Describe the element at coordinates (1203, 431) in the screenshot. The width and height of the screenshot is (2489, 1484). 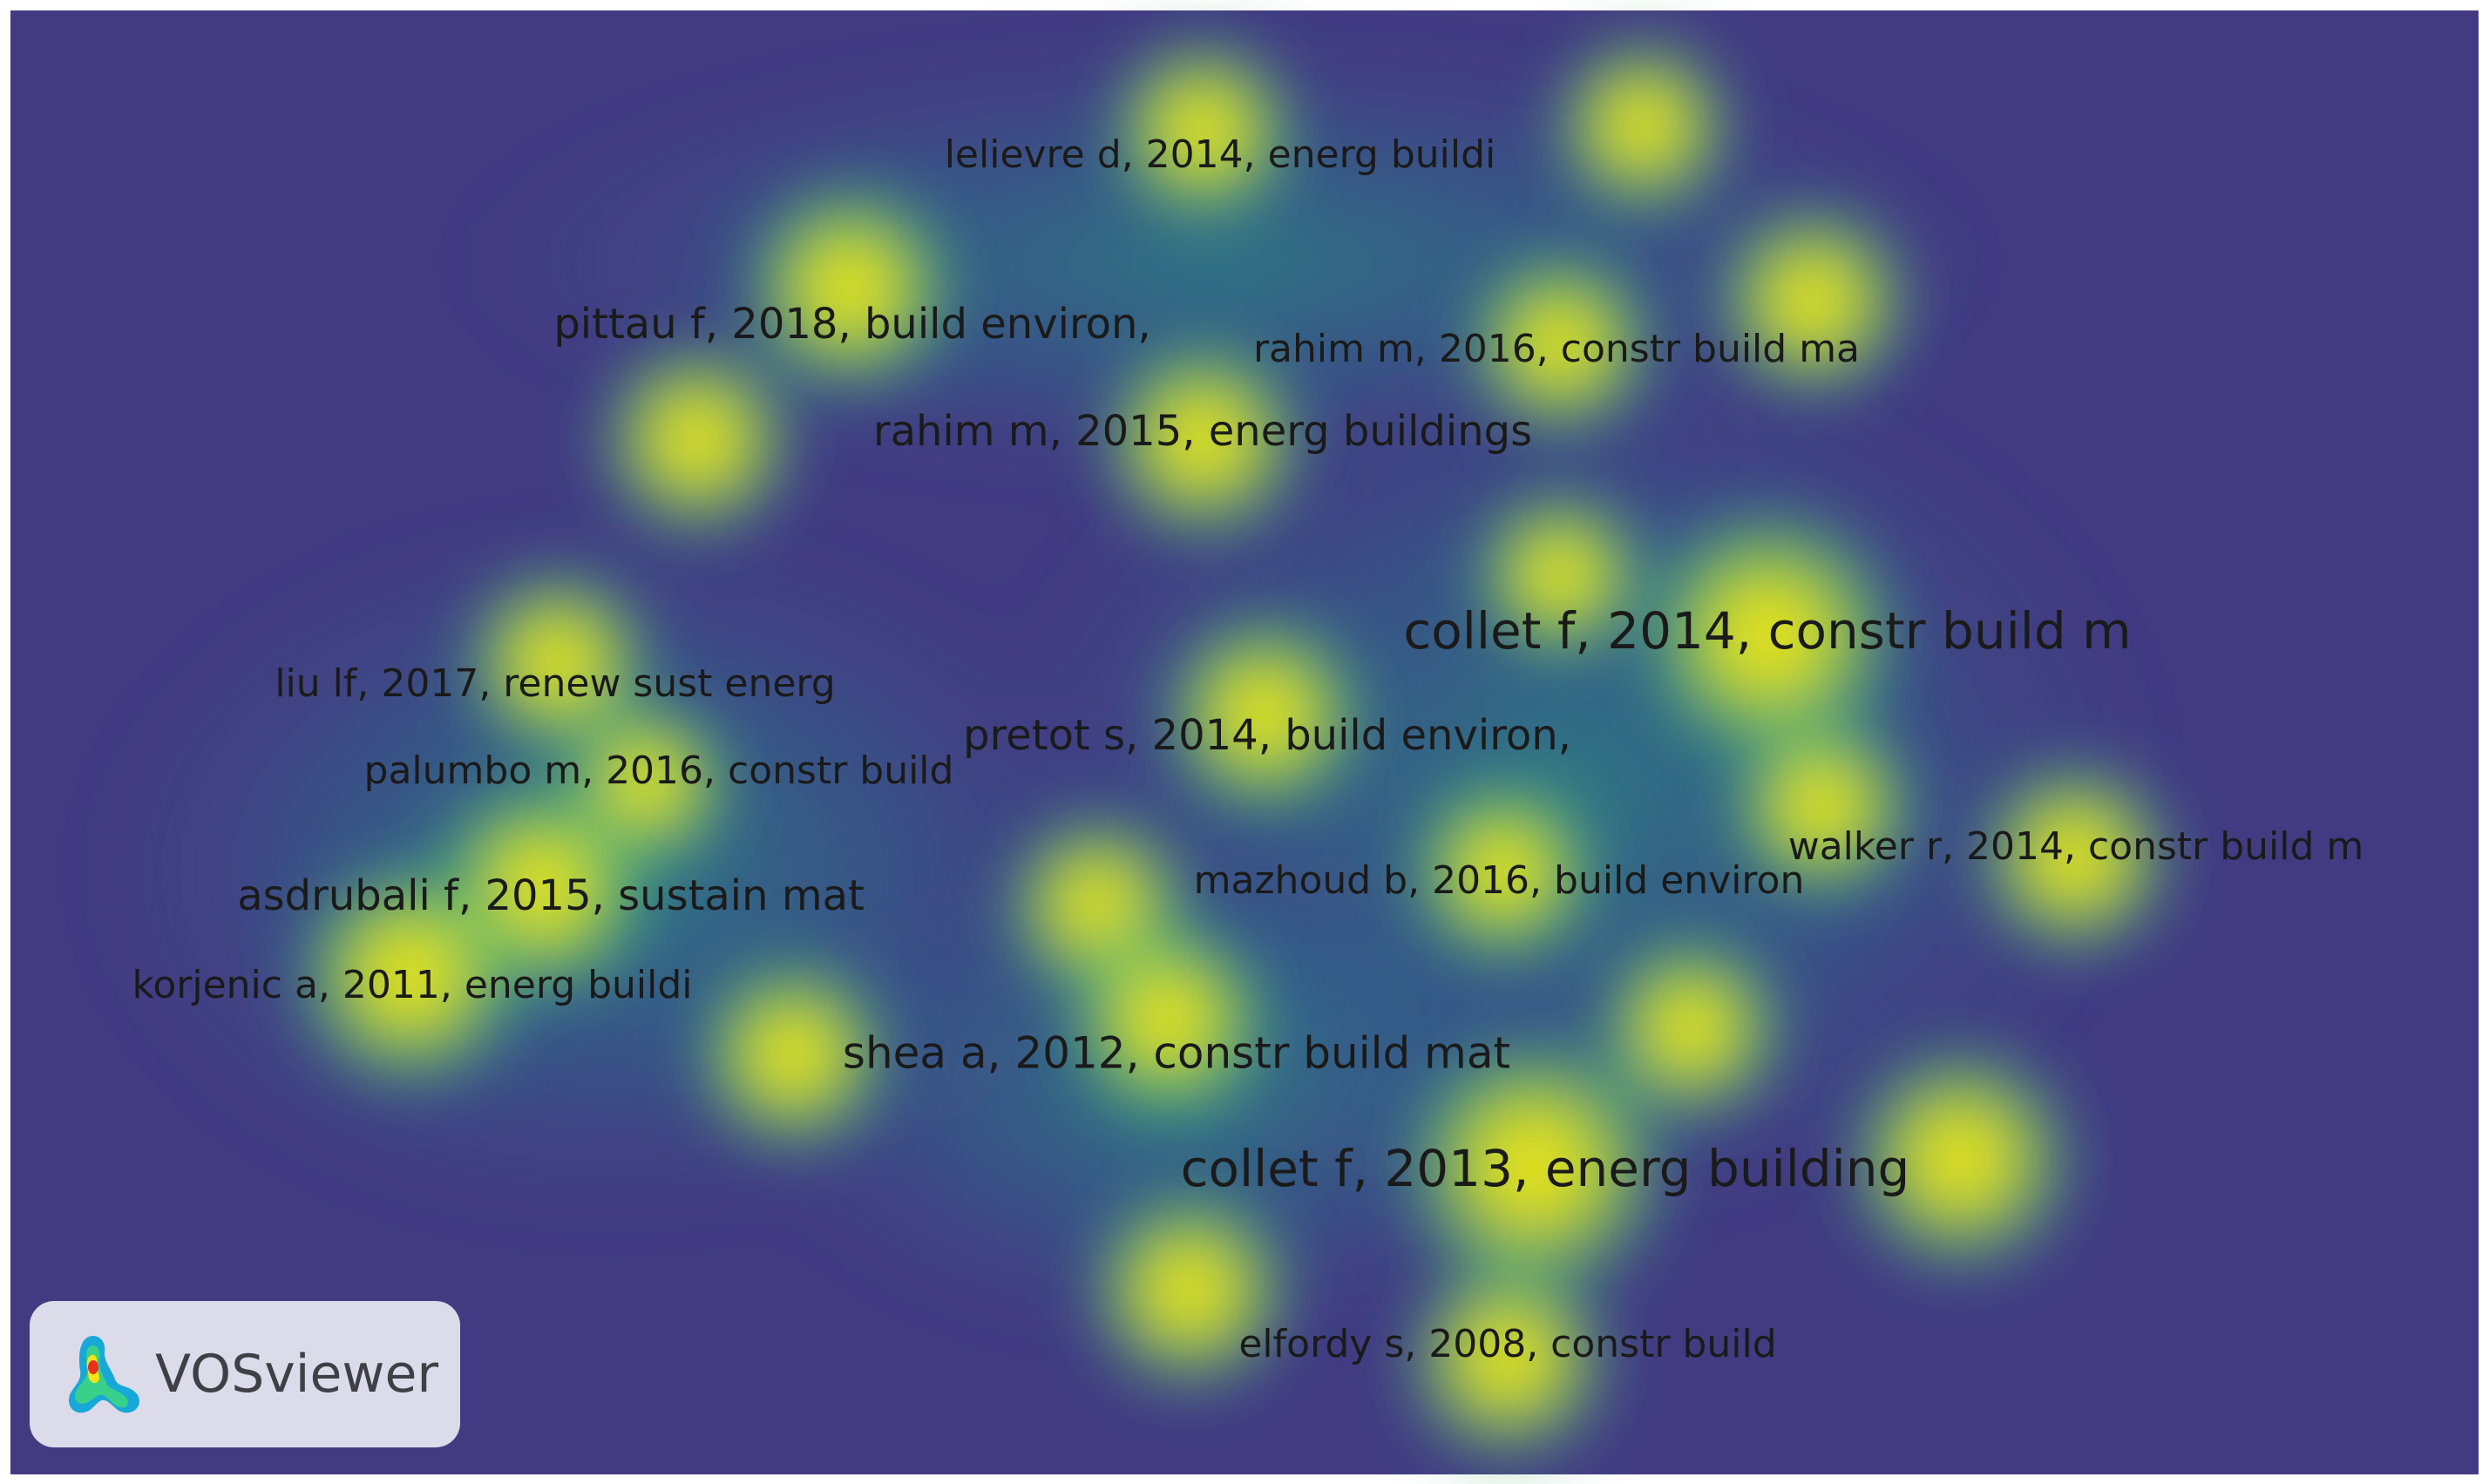
I see `node-label-rahim-2015: rahim m, 2015, energ buildings` at that location.